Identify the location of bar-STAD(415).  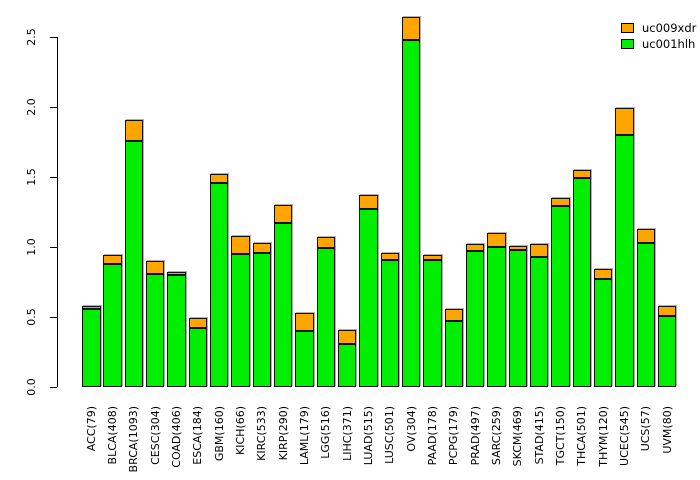
(539, 315).